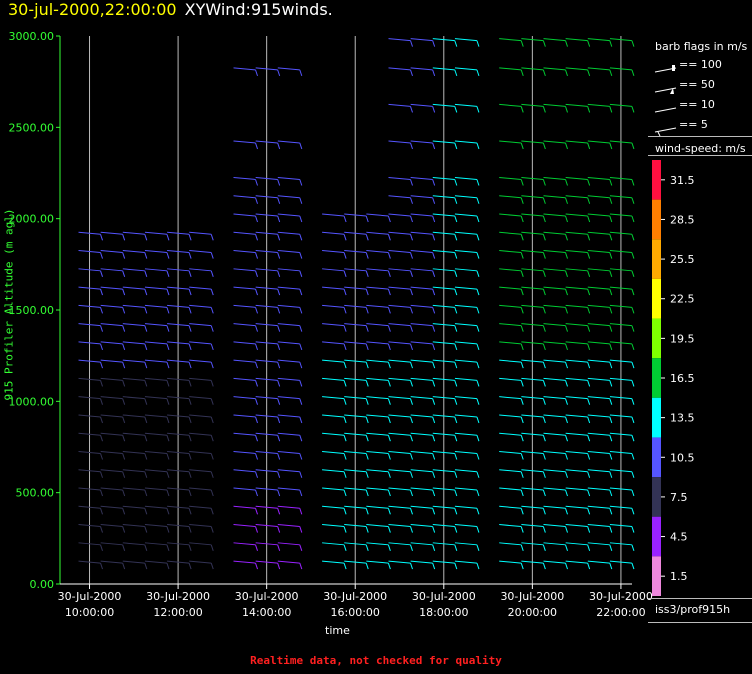  What do you see at coordinates (700, 136) in the screenshot?
I see `legend-divider` at bounding box center [700, 136].